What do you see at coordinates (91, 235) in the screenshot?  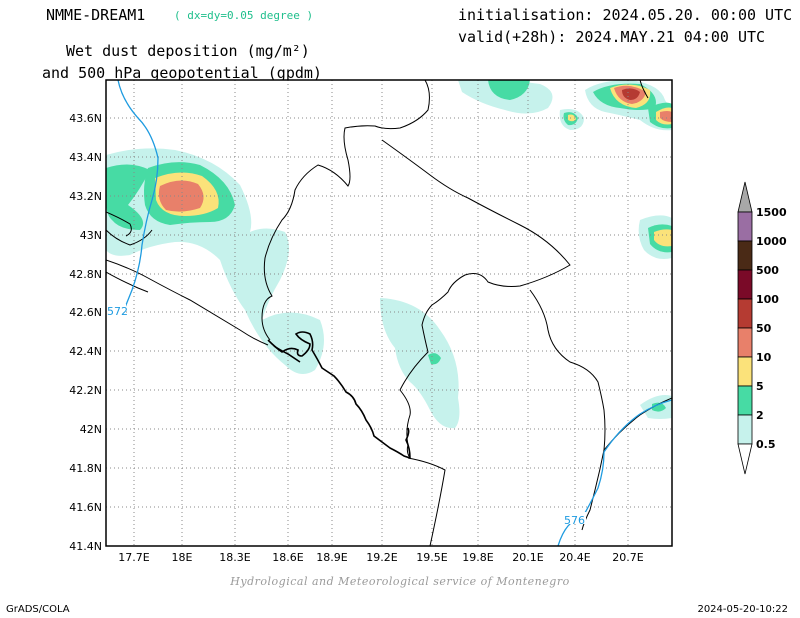 I see `lat-label: 43N` at bounding box center [91, 235].